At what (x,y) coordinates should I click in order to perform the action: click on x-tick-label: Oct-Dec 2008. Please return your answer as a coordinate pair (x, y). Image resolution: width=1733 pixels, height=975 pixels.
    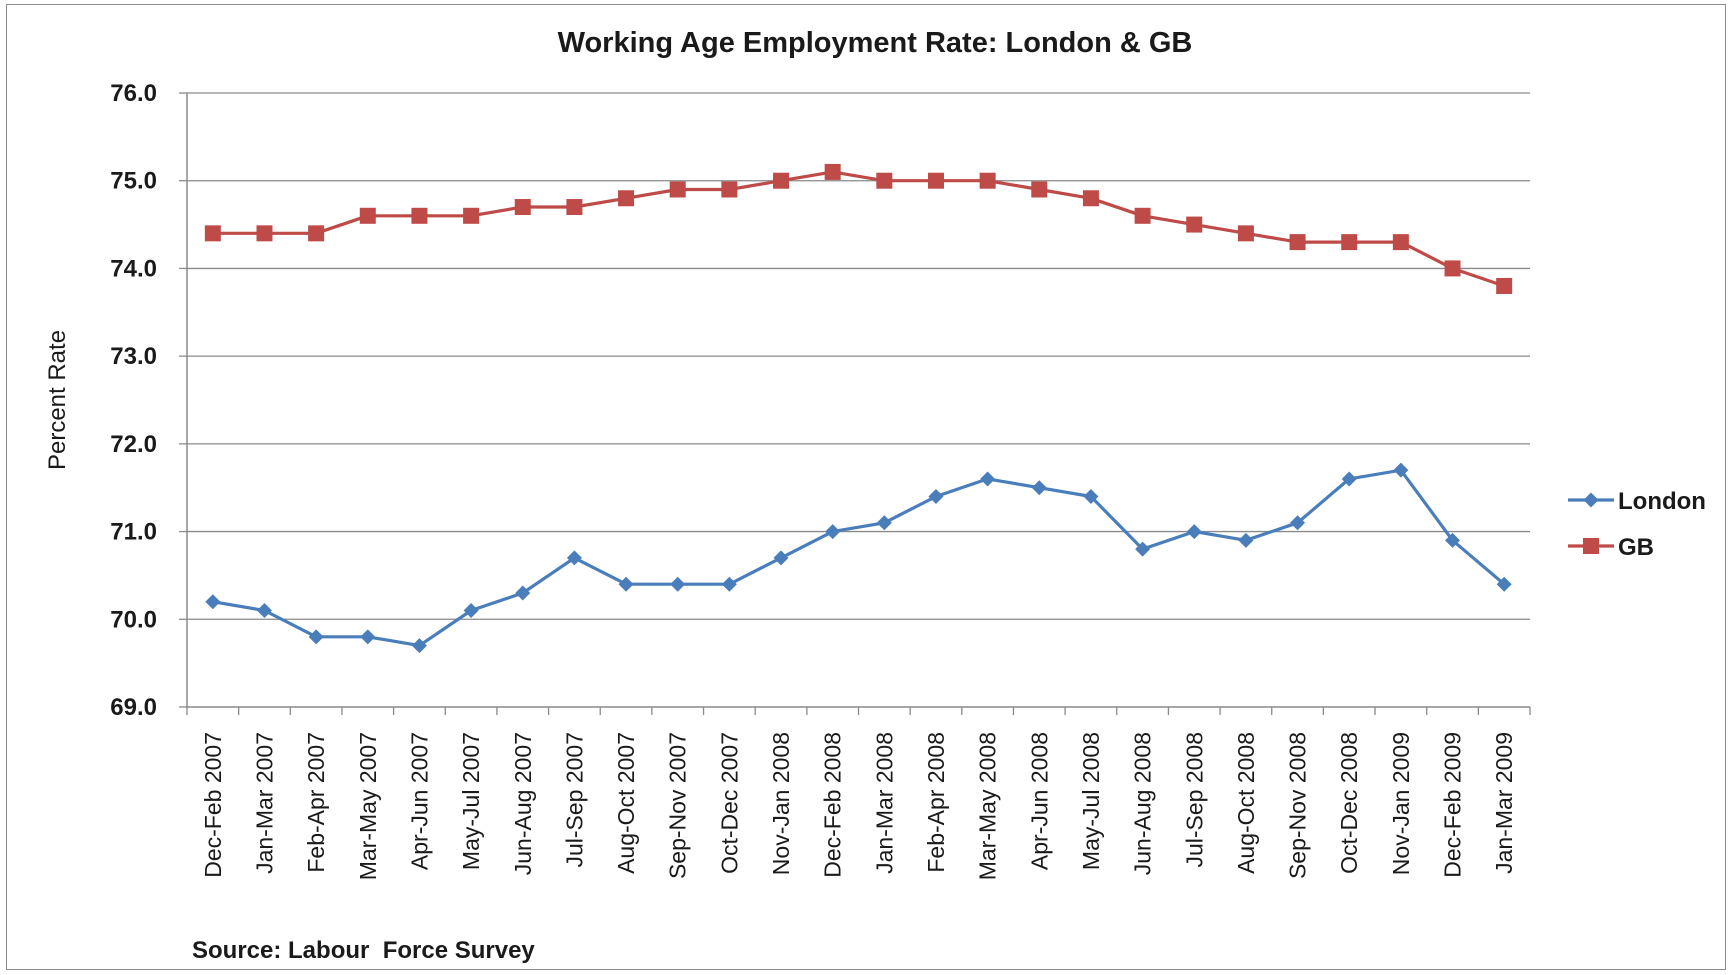
    Looking at the image, I should click on (1349, 803).